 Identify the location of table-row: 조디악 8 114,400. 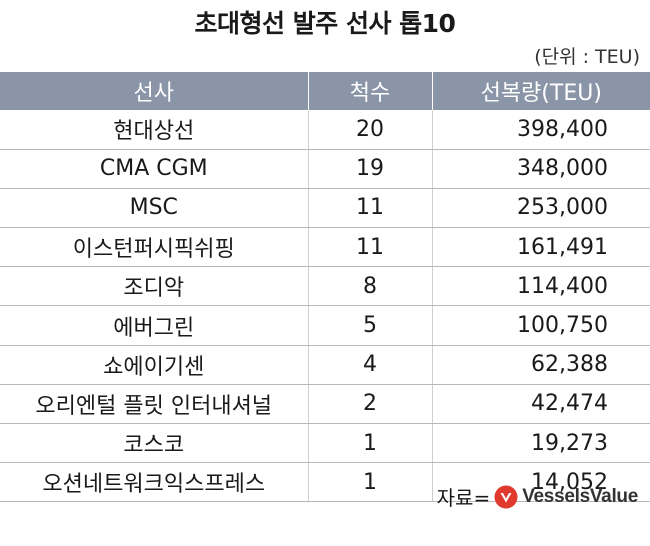
(325, 286).